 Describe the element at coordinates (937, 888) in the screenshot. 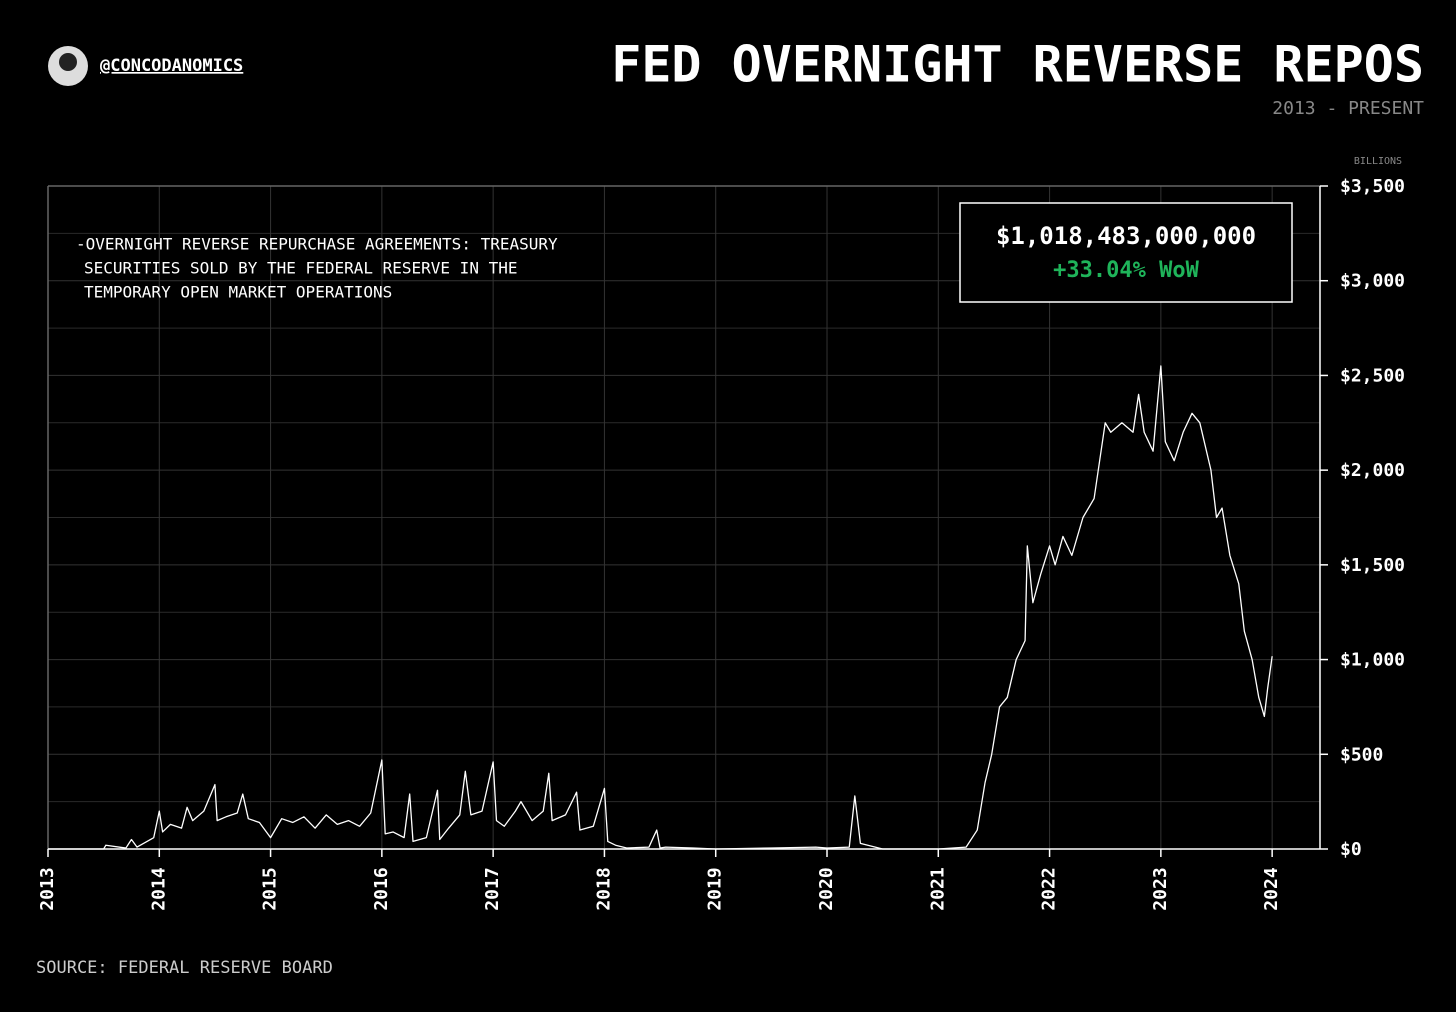

I see `x-tick-label: 2021` at that location.